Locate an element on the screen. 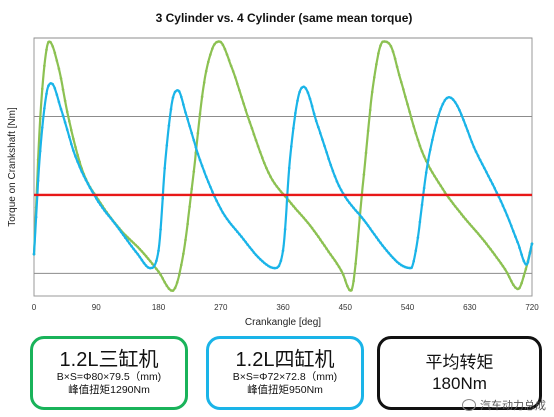 This screenshot has height=417, width=554. x-tick-0: 0 is located at coordinates (34, 307).